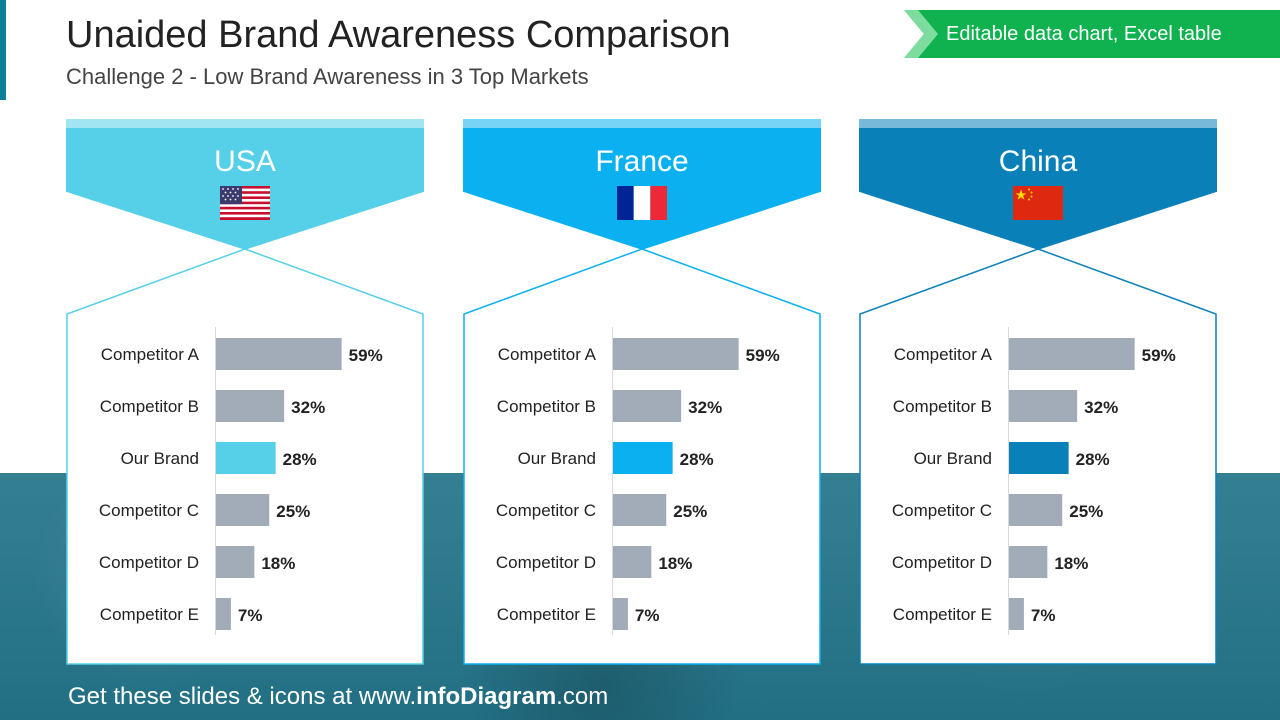 The height and width of the screenshot is (720, 1280). I want to click on badge-arrow-shape, so click(1092, 34).